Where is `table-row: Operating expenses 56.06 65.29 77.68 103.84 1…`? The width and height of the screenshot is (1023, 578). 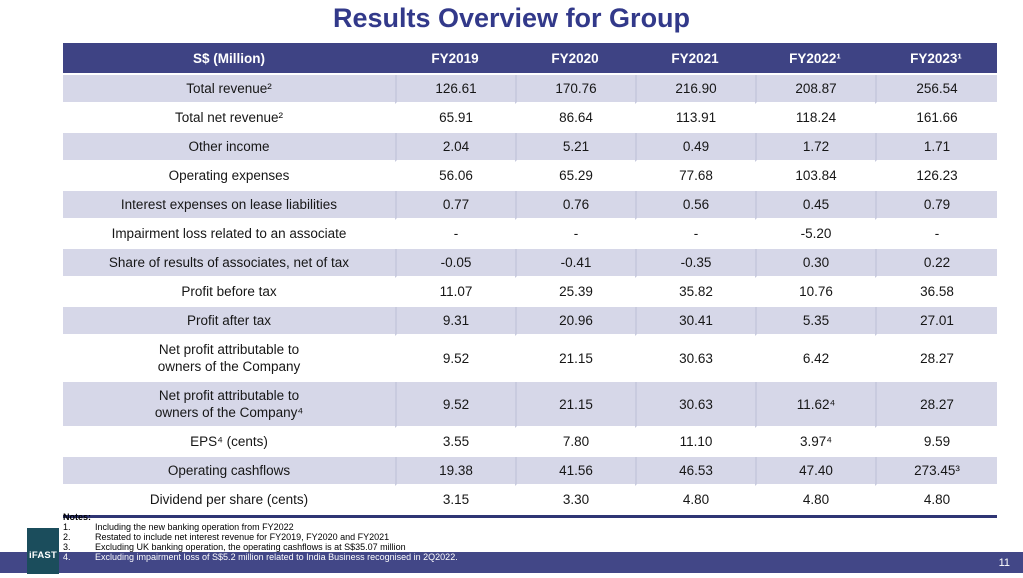 table-row: Operating expenses 56.06 65.29 77.68 103.84 1… is located at coordinates (530, 176).